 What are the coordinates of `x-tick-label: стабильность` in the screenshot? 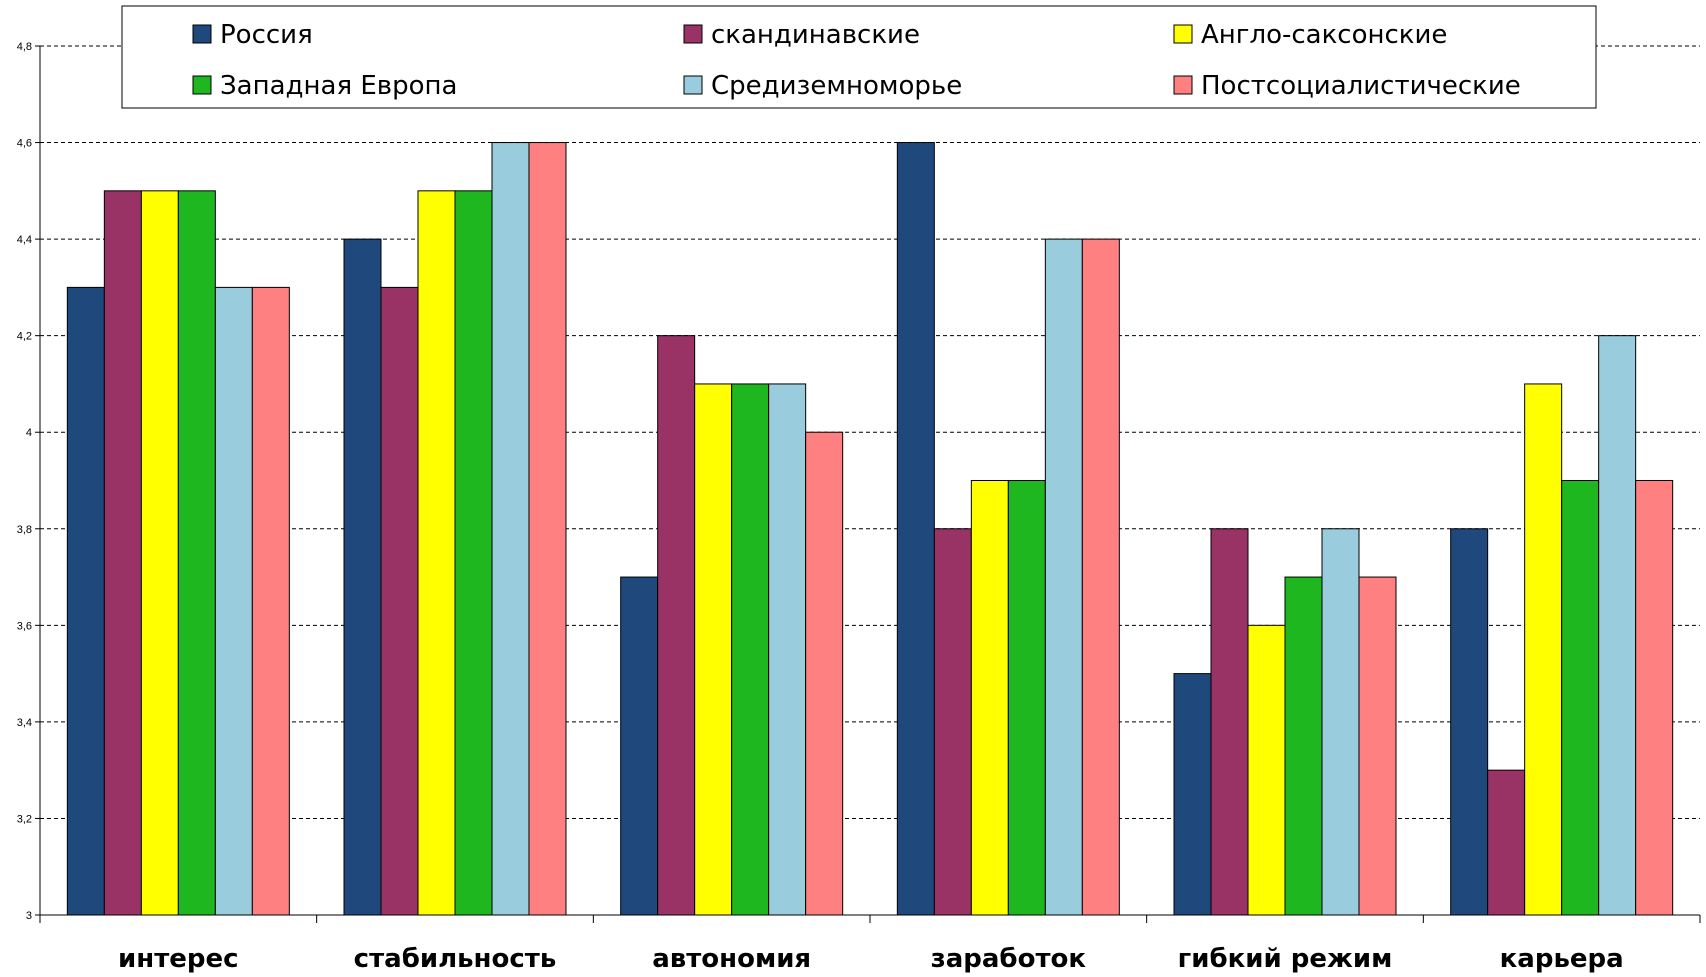 It's located at (455, 959).